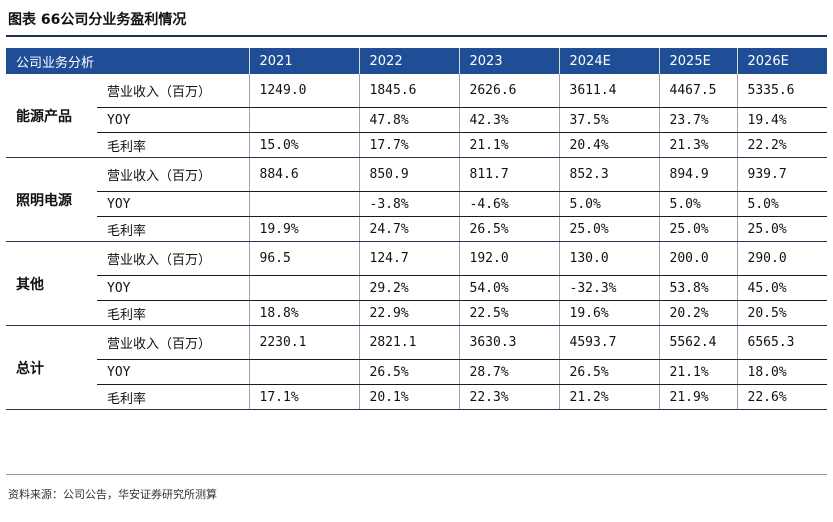 This screenshot has width=833, height=522. I want to click on source-divider, so click(416, 474).